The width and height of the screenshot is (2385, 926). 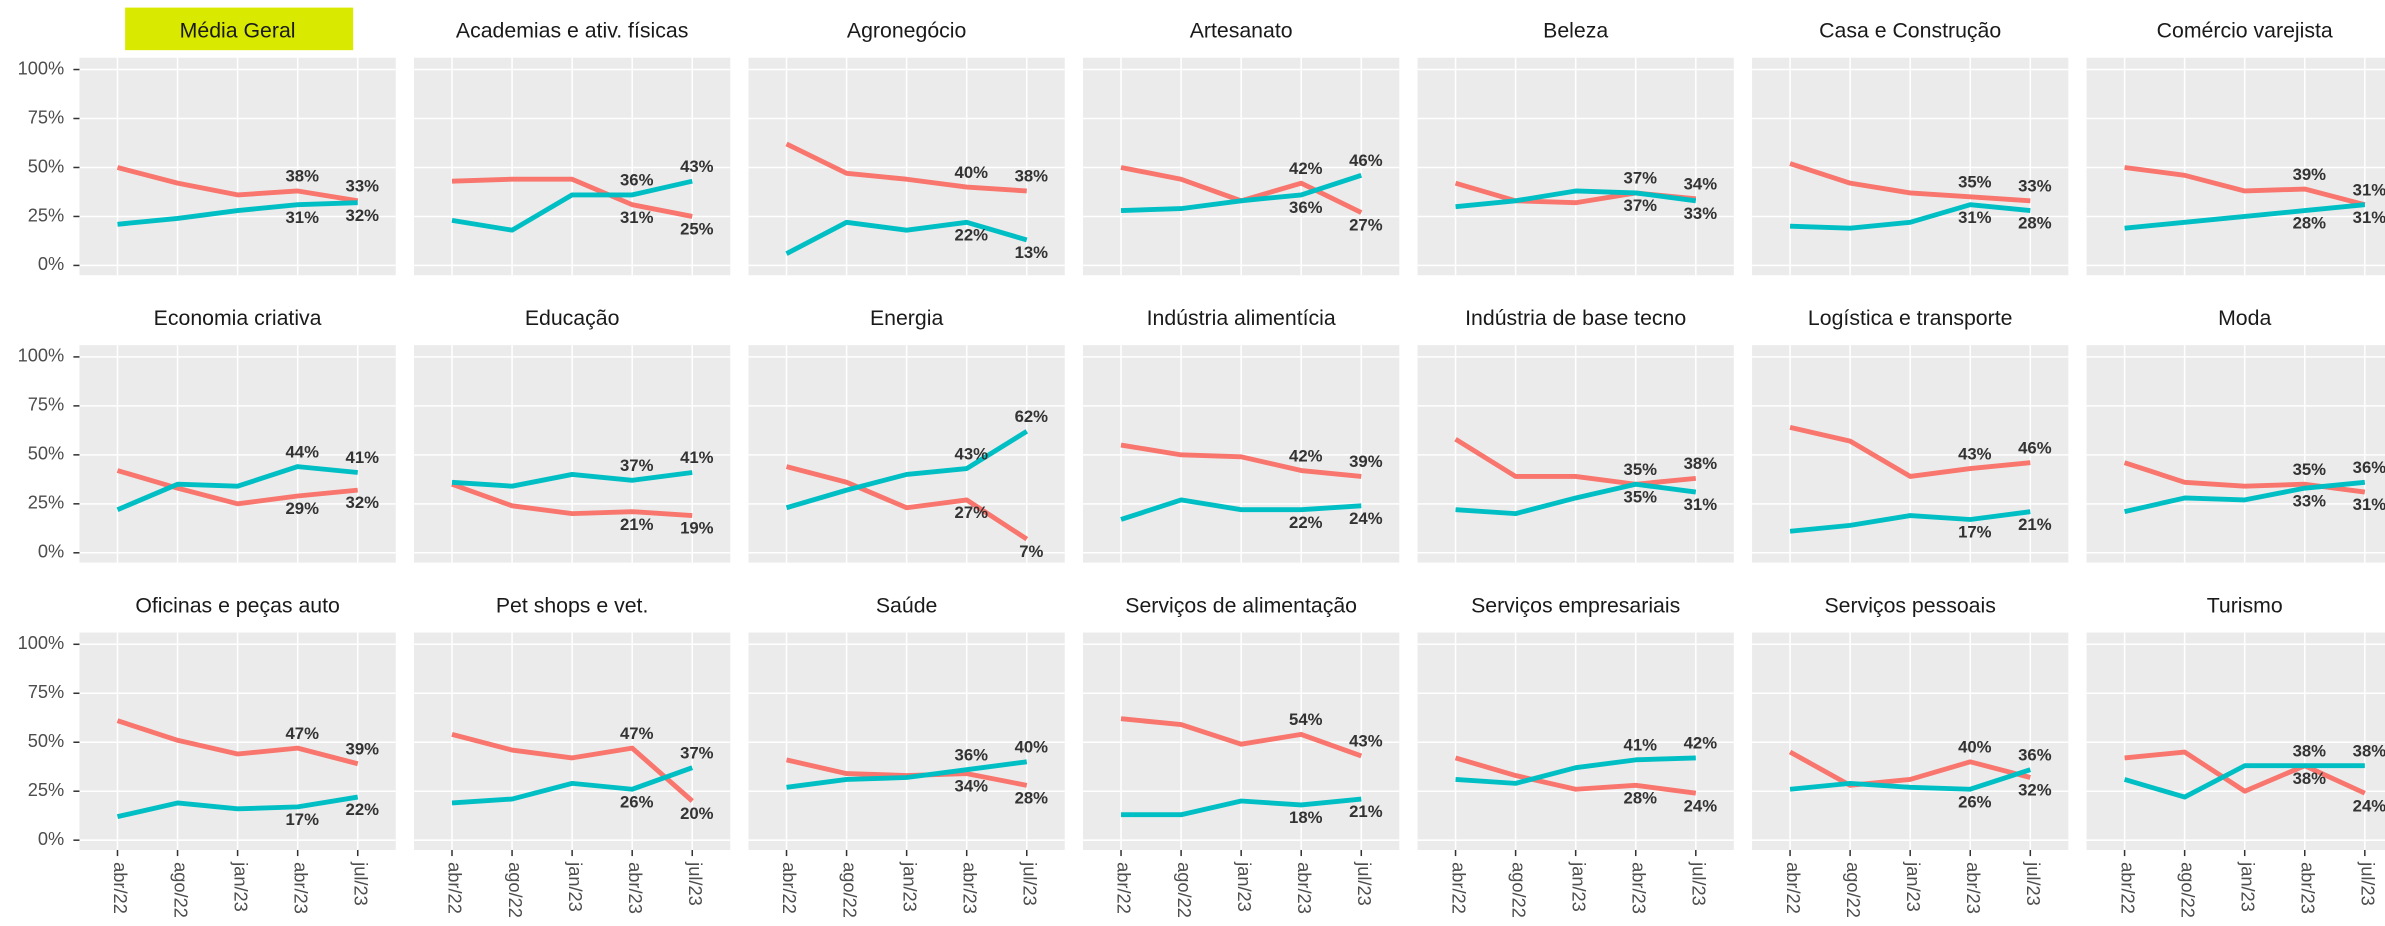 I want to click on y-tick-label: 75%, so click(x=46, y=116).